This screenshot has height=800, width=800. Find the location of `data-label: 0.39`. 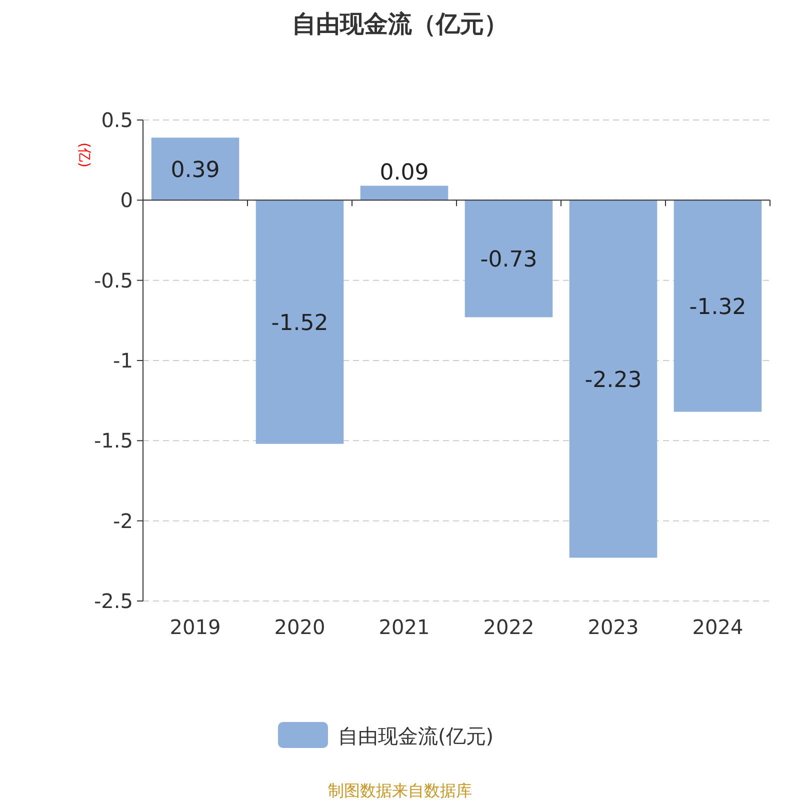

data-label: 0.39 is located at coordinates (195, 170).